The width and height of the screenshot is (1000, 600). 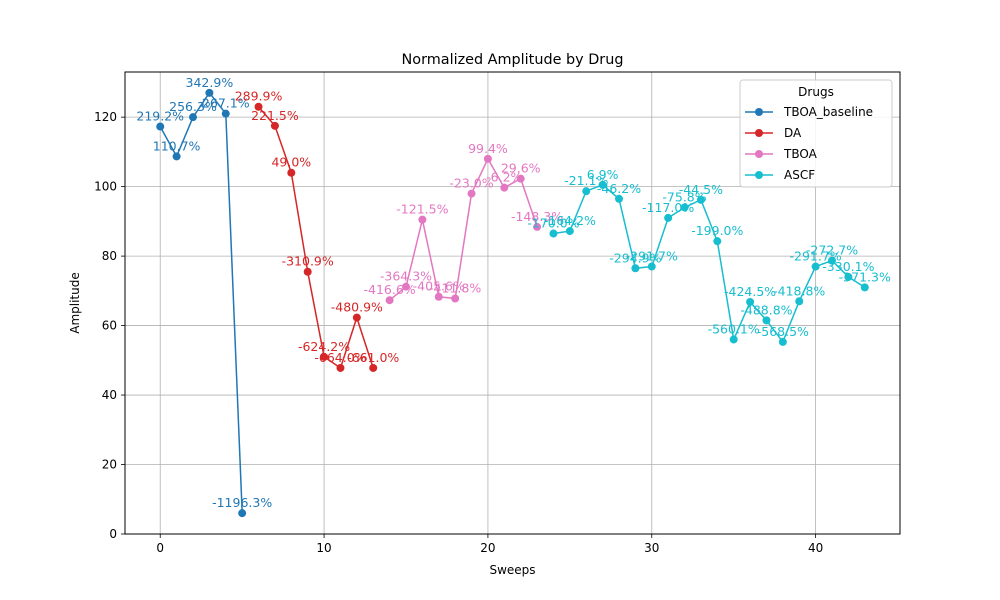 I want to click on chart-title: Normalized Amplitude by Drug, so click(x=513, y=60).